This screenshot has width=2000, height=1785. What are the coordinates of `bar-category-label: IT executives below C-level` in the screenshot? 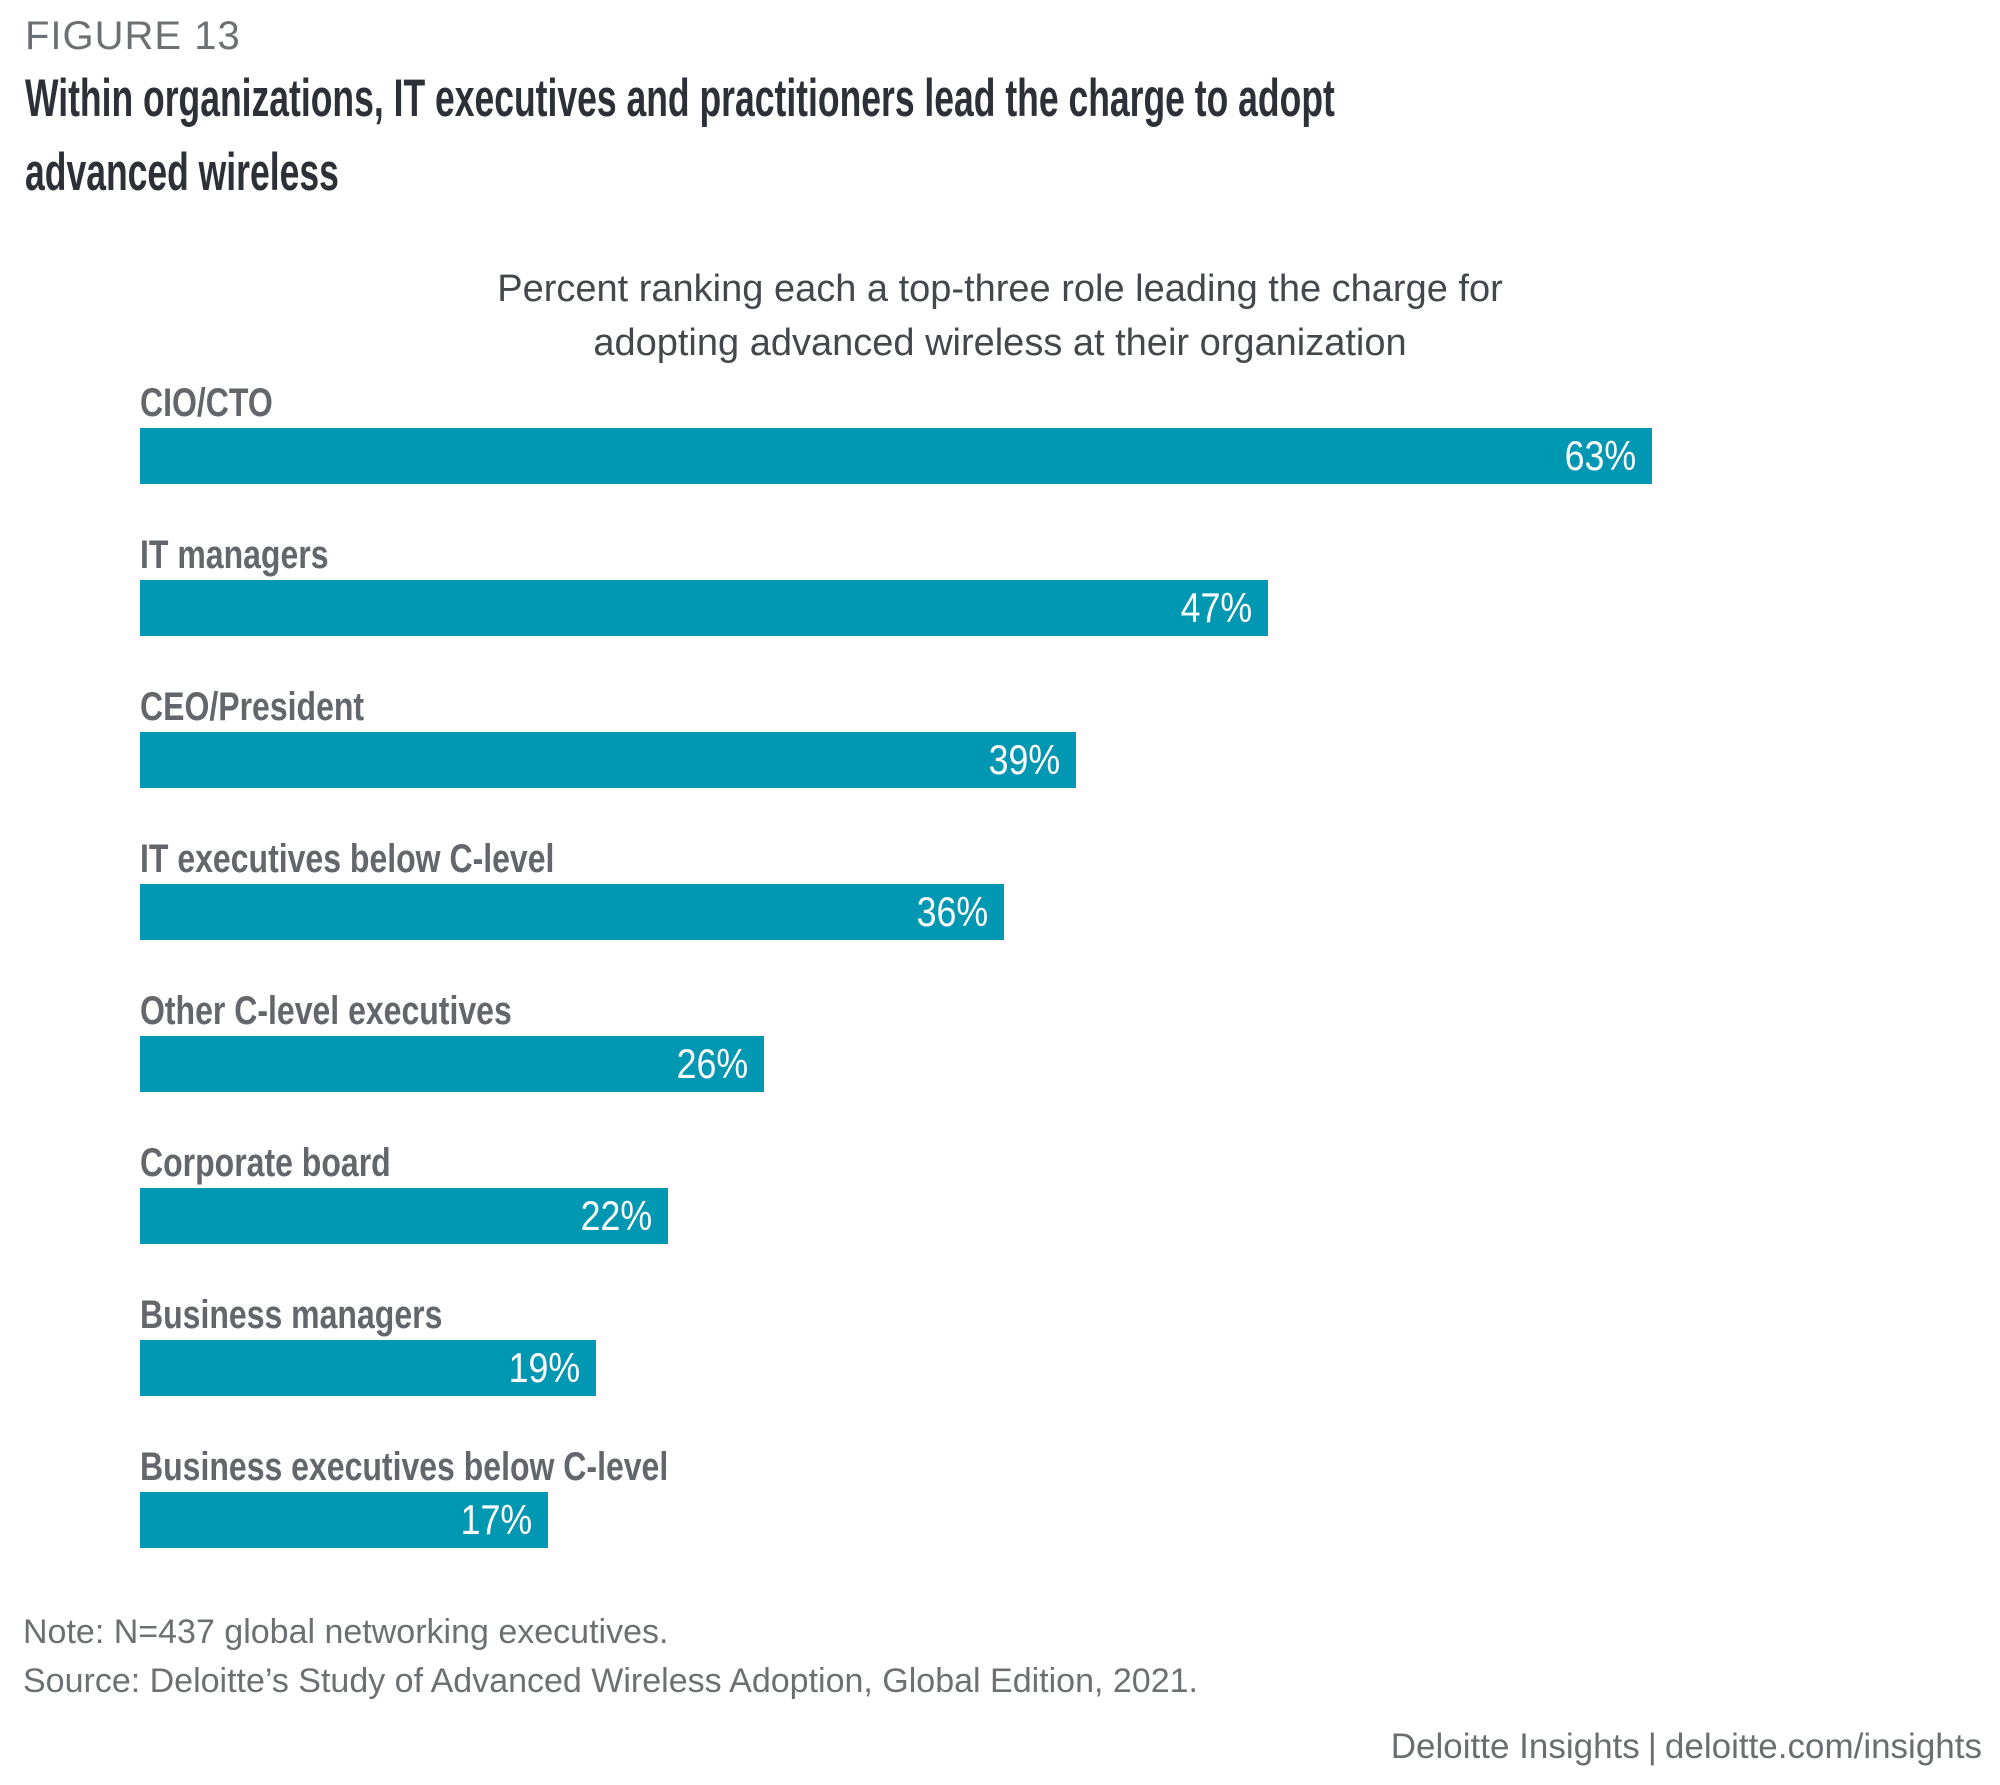 It's located at (347, 859).